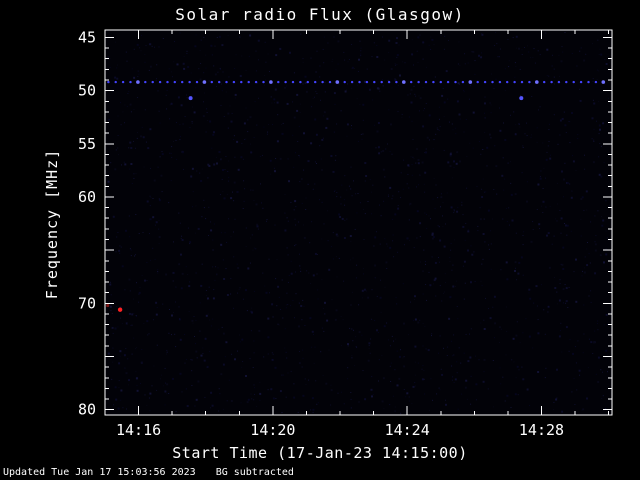 The height and width of the screenshot is (480, 640). I want to click on svg-text: 60, so click(87, 197).